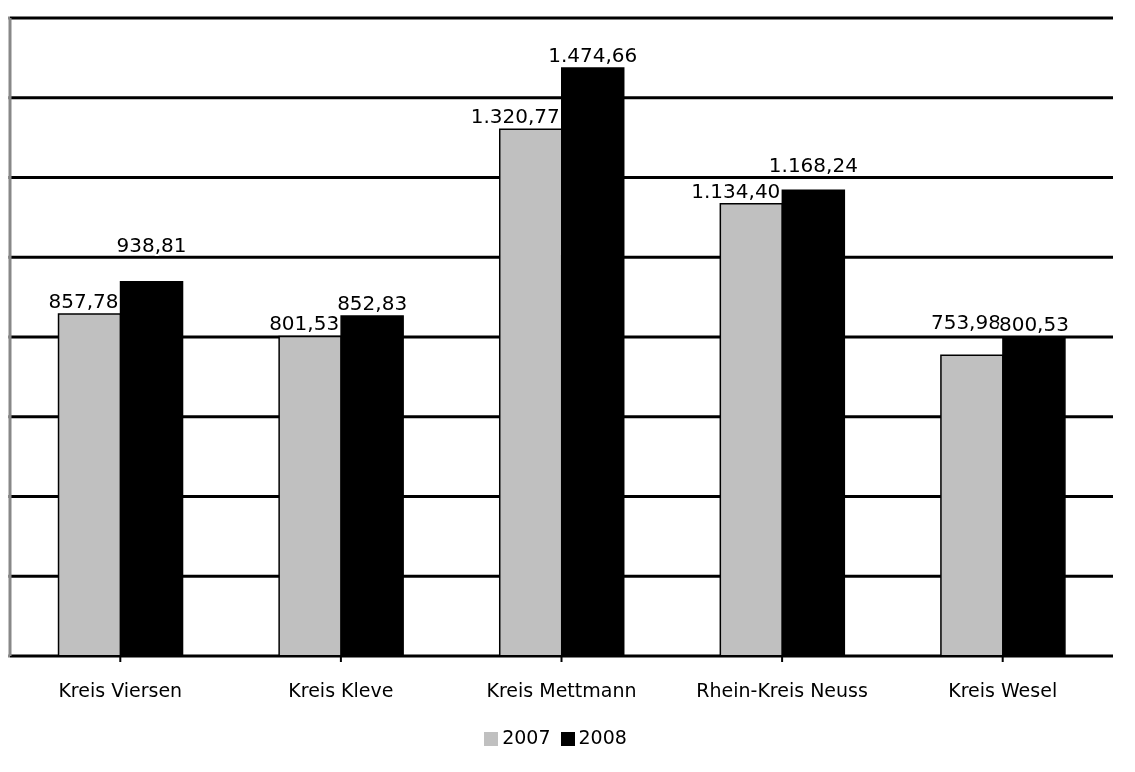 The image size is (1135, 772). I want to click on data-label: 1.474,66, so click(593, 54).